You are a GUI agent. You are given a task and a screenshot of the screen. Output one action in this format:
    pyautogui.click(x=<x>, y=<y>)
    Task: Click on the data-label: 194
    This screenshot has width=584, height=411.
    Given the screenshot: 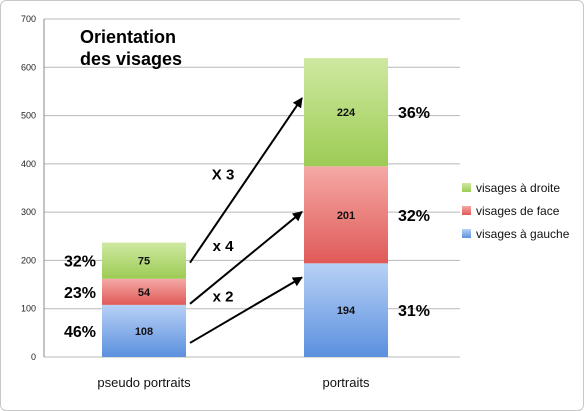 What is the action you would take?
    pyautogui.click(x=346, y=311)
    